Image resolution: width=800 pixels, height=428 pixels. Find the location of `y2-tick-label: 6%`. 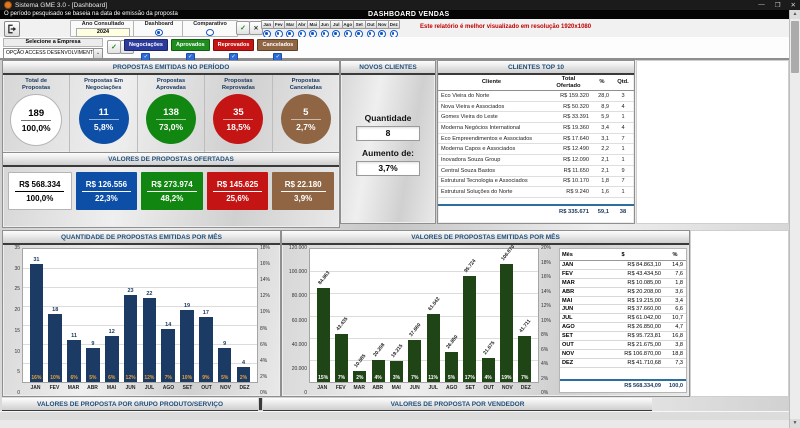

y2-tick-label: 6% is located at coordinates (264, 344).